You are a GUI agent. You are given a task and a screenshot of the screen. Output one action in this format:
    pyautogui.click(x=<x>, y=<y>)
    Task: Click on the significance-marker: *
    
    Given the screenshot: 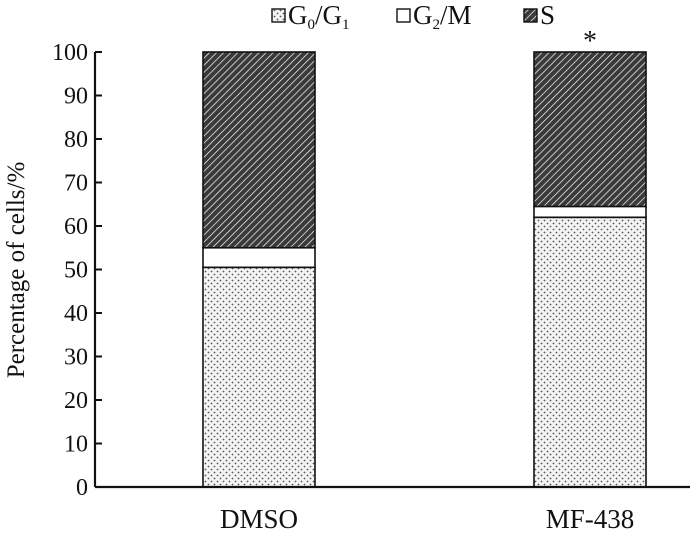 What is the action you would take?
    pyautogui.click(x=590, y=41)
    